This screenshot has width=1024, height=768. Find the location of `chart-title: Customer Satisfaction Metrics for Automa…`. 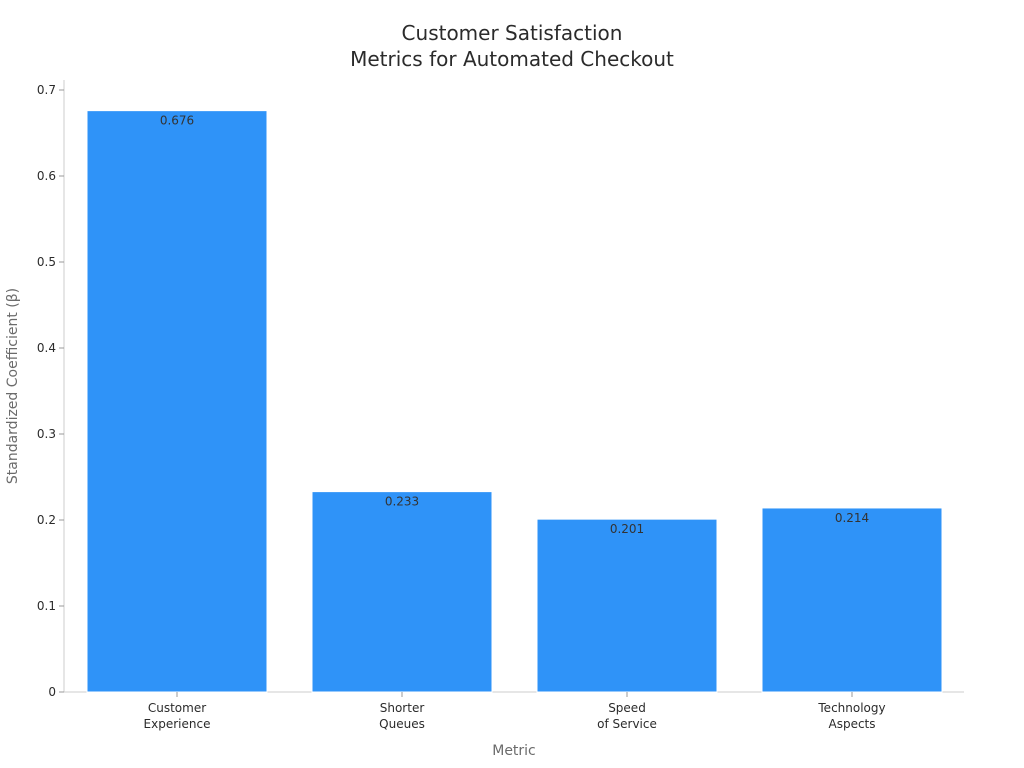

chart-title: Customer Satisfaction Metrics for Automa… is located at coordinates (512, 46).